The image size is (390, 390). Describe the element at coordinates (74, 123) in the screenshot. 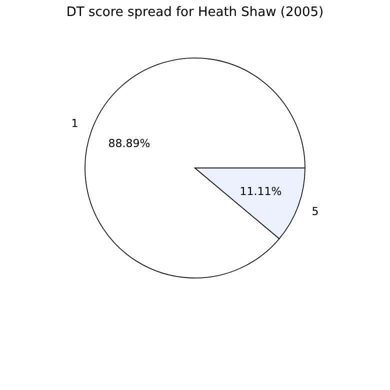

I see `slice-label: 1` at that location.